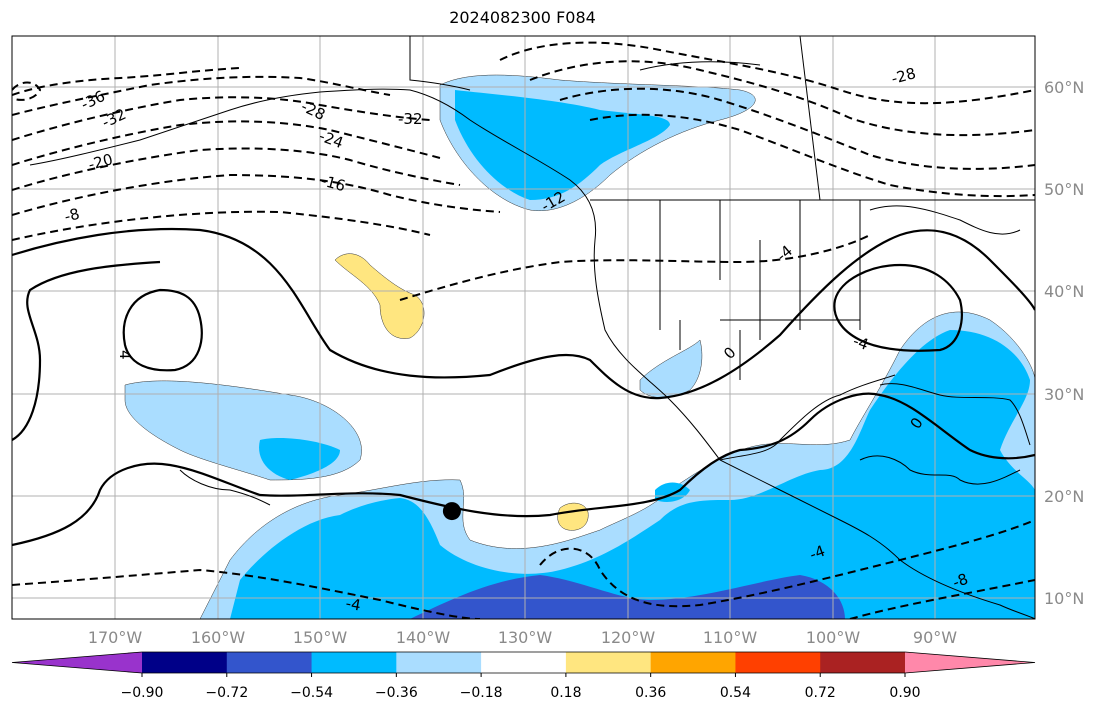  I want to click on colorbar-tick-label: 0.54, so click(735, 693).